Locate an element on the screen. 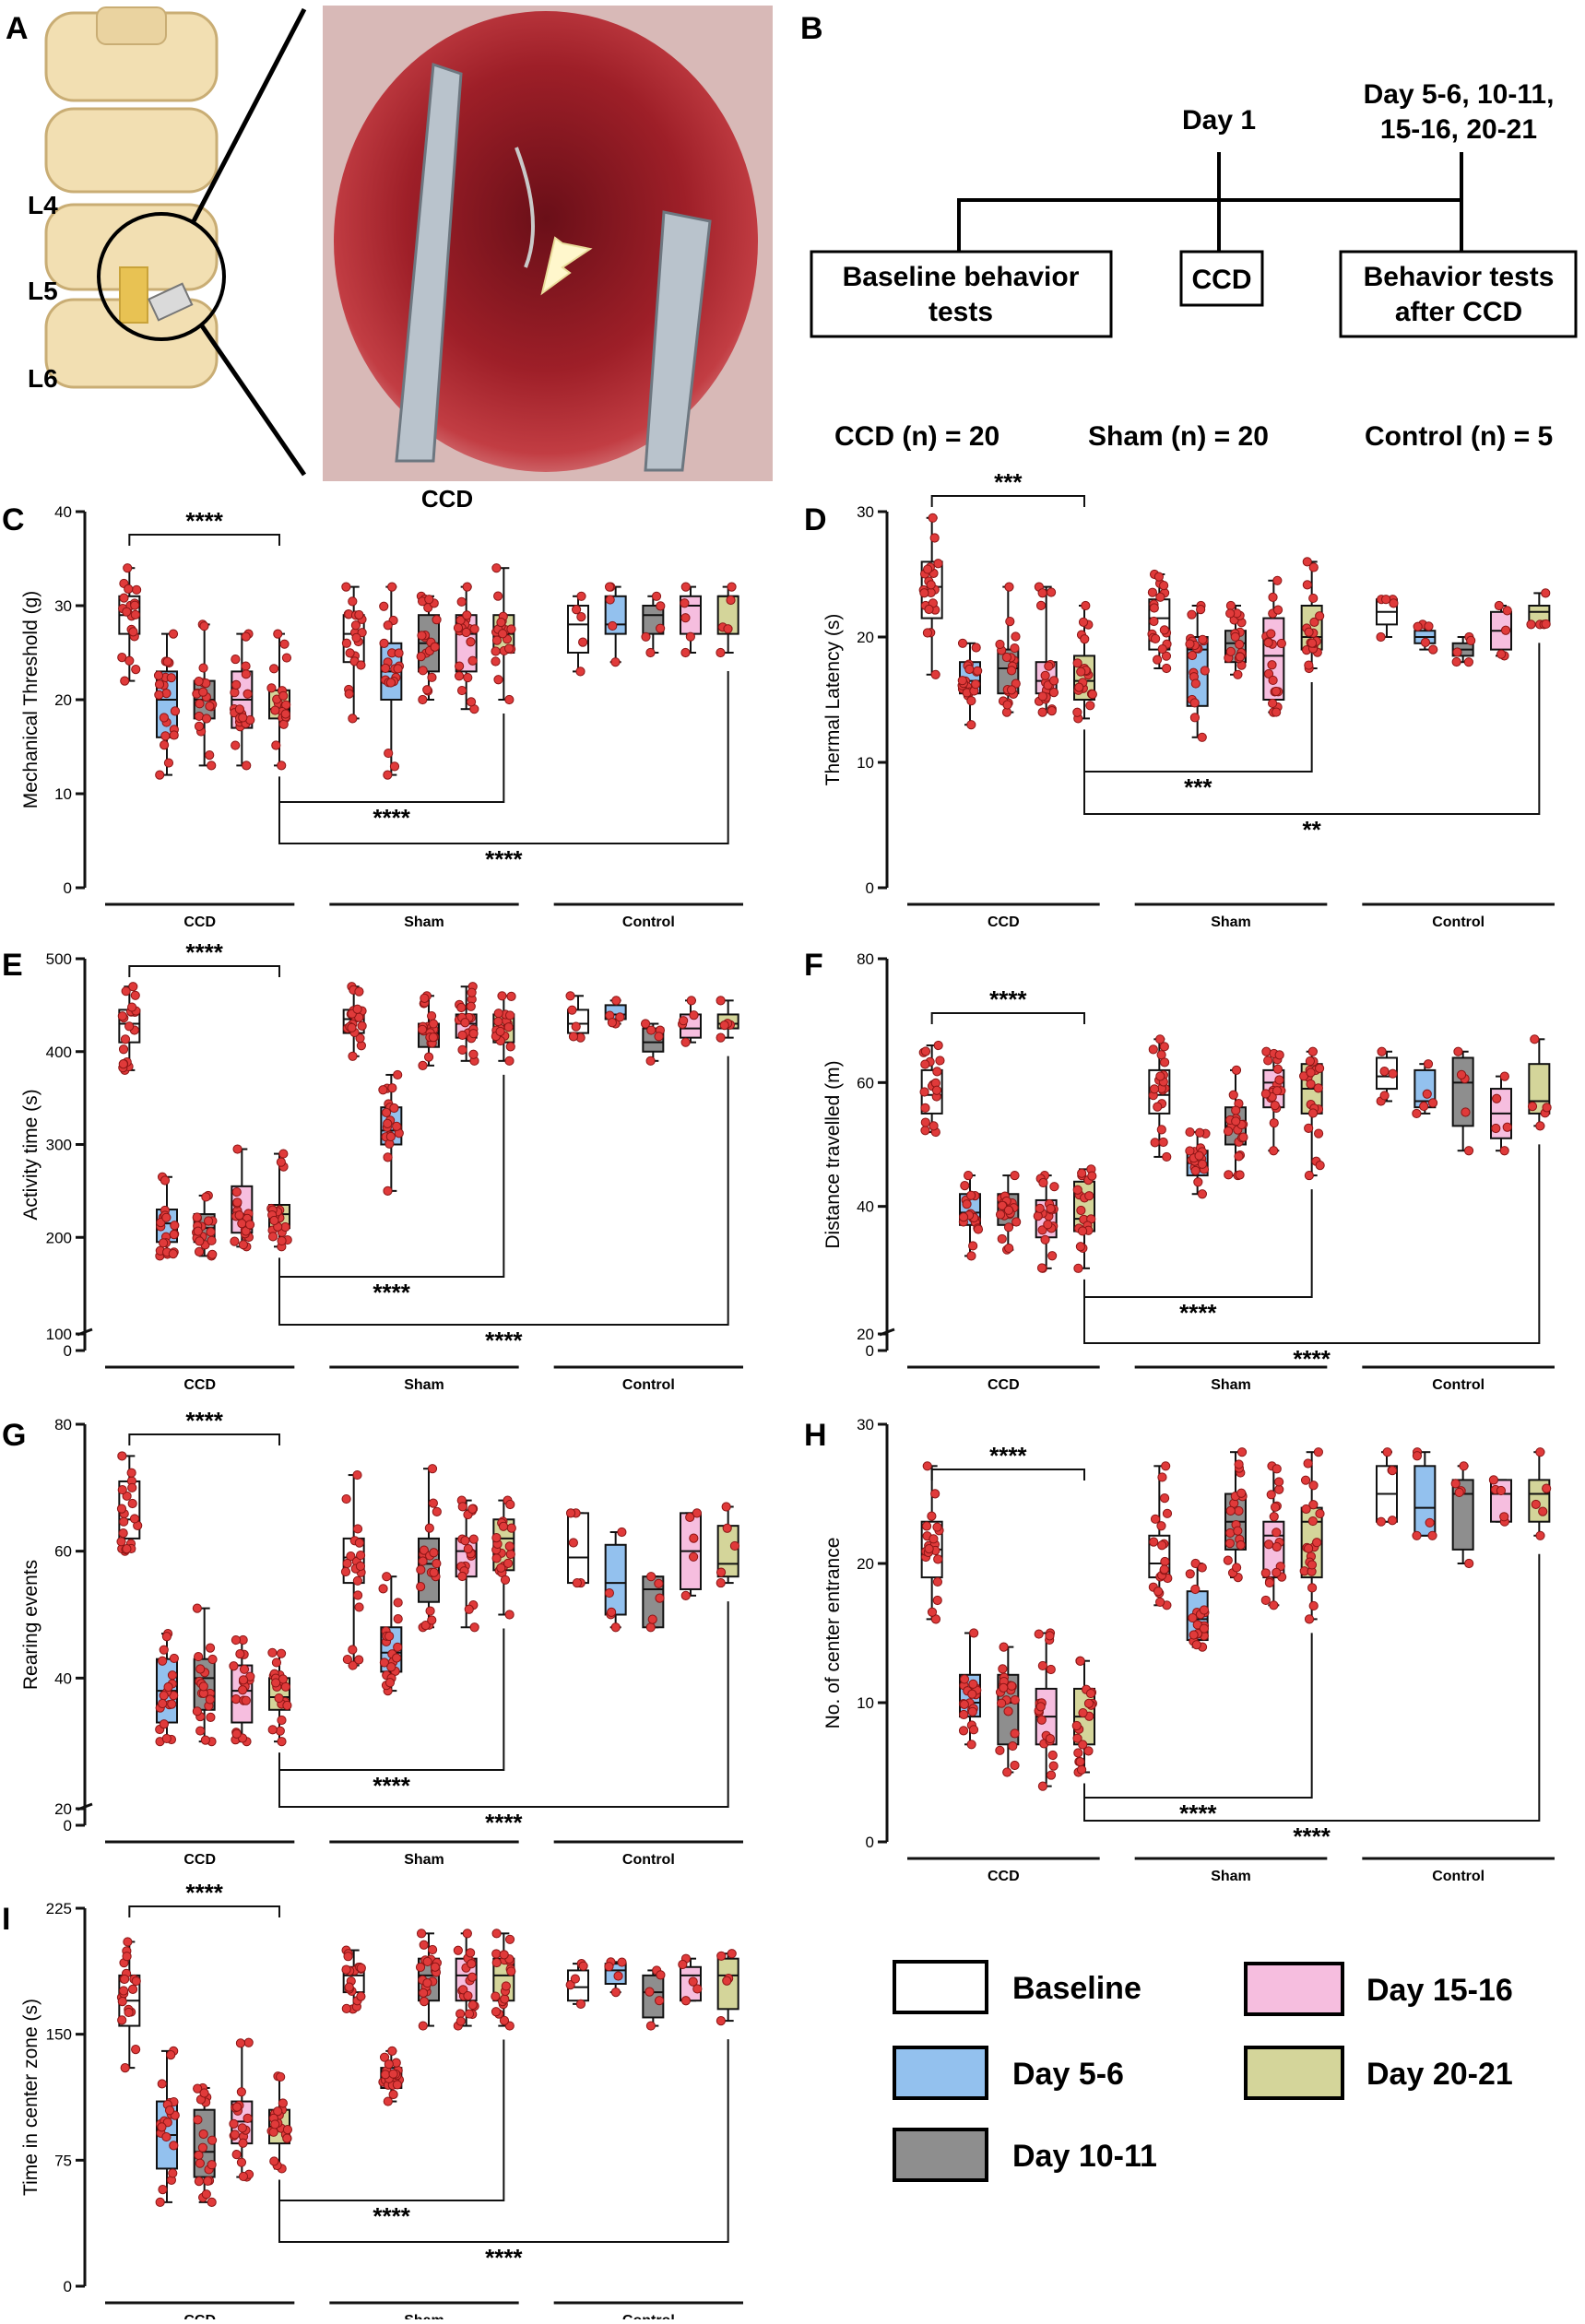 Image resolution: width=1585 pixels, height=2324 pixels. y-tick-label: 60 is located at coordinates (63, 1552).